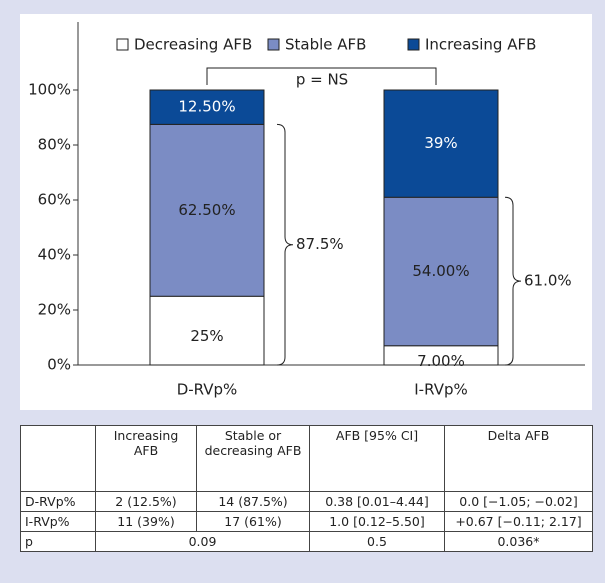  Describe the element at coordinates (253, 458) in the screenshot. I see `table-header: Stable or decreasing AFB` at that location.